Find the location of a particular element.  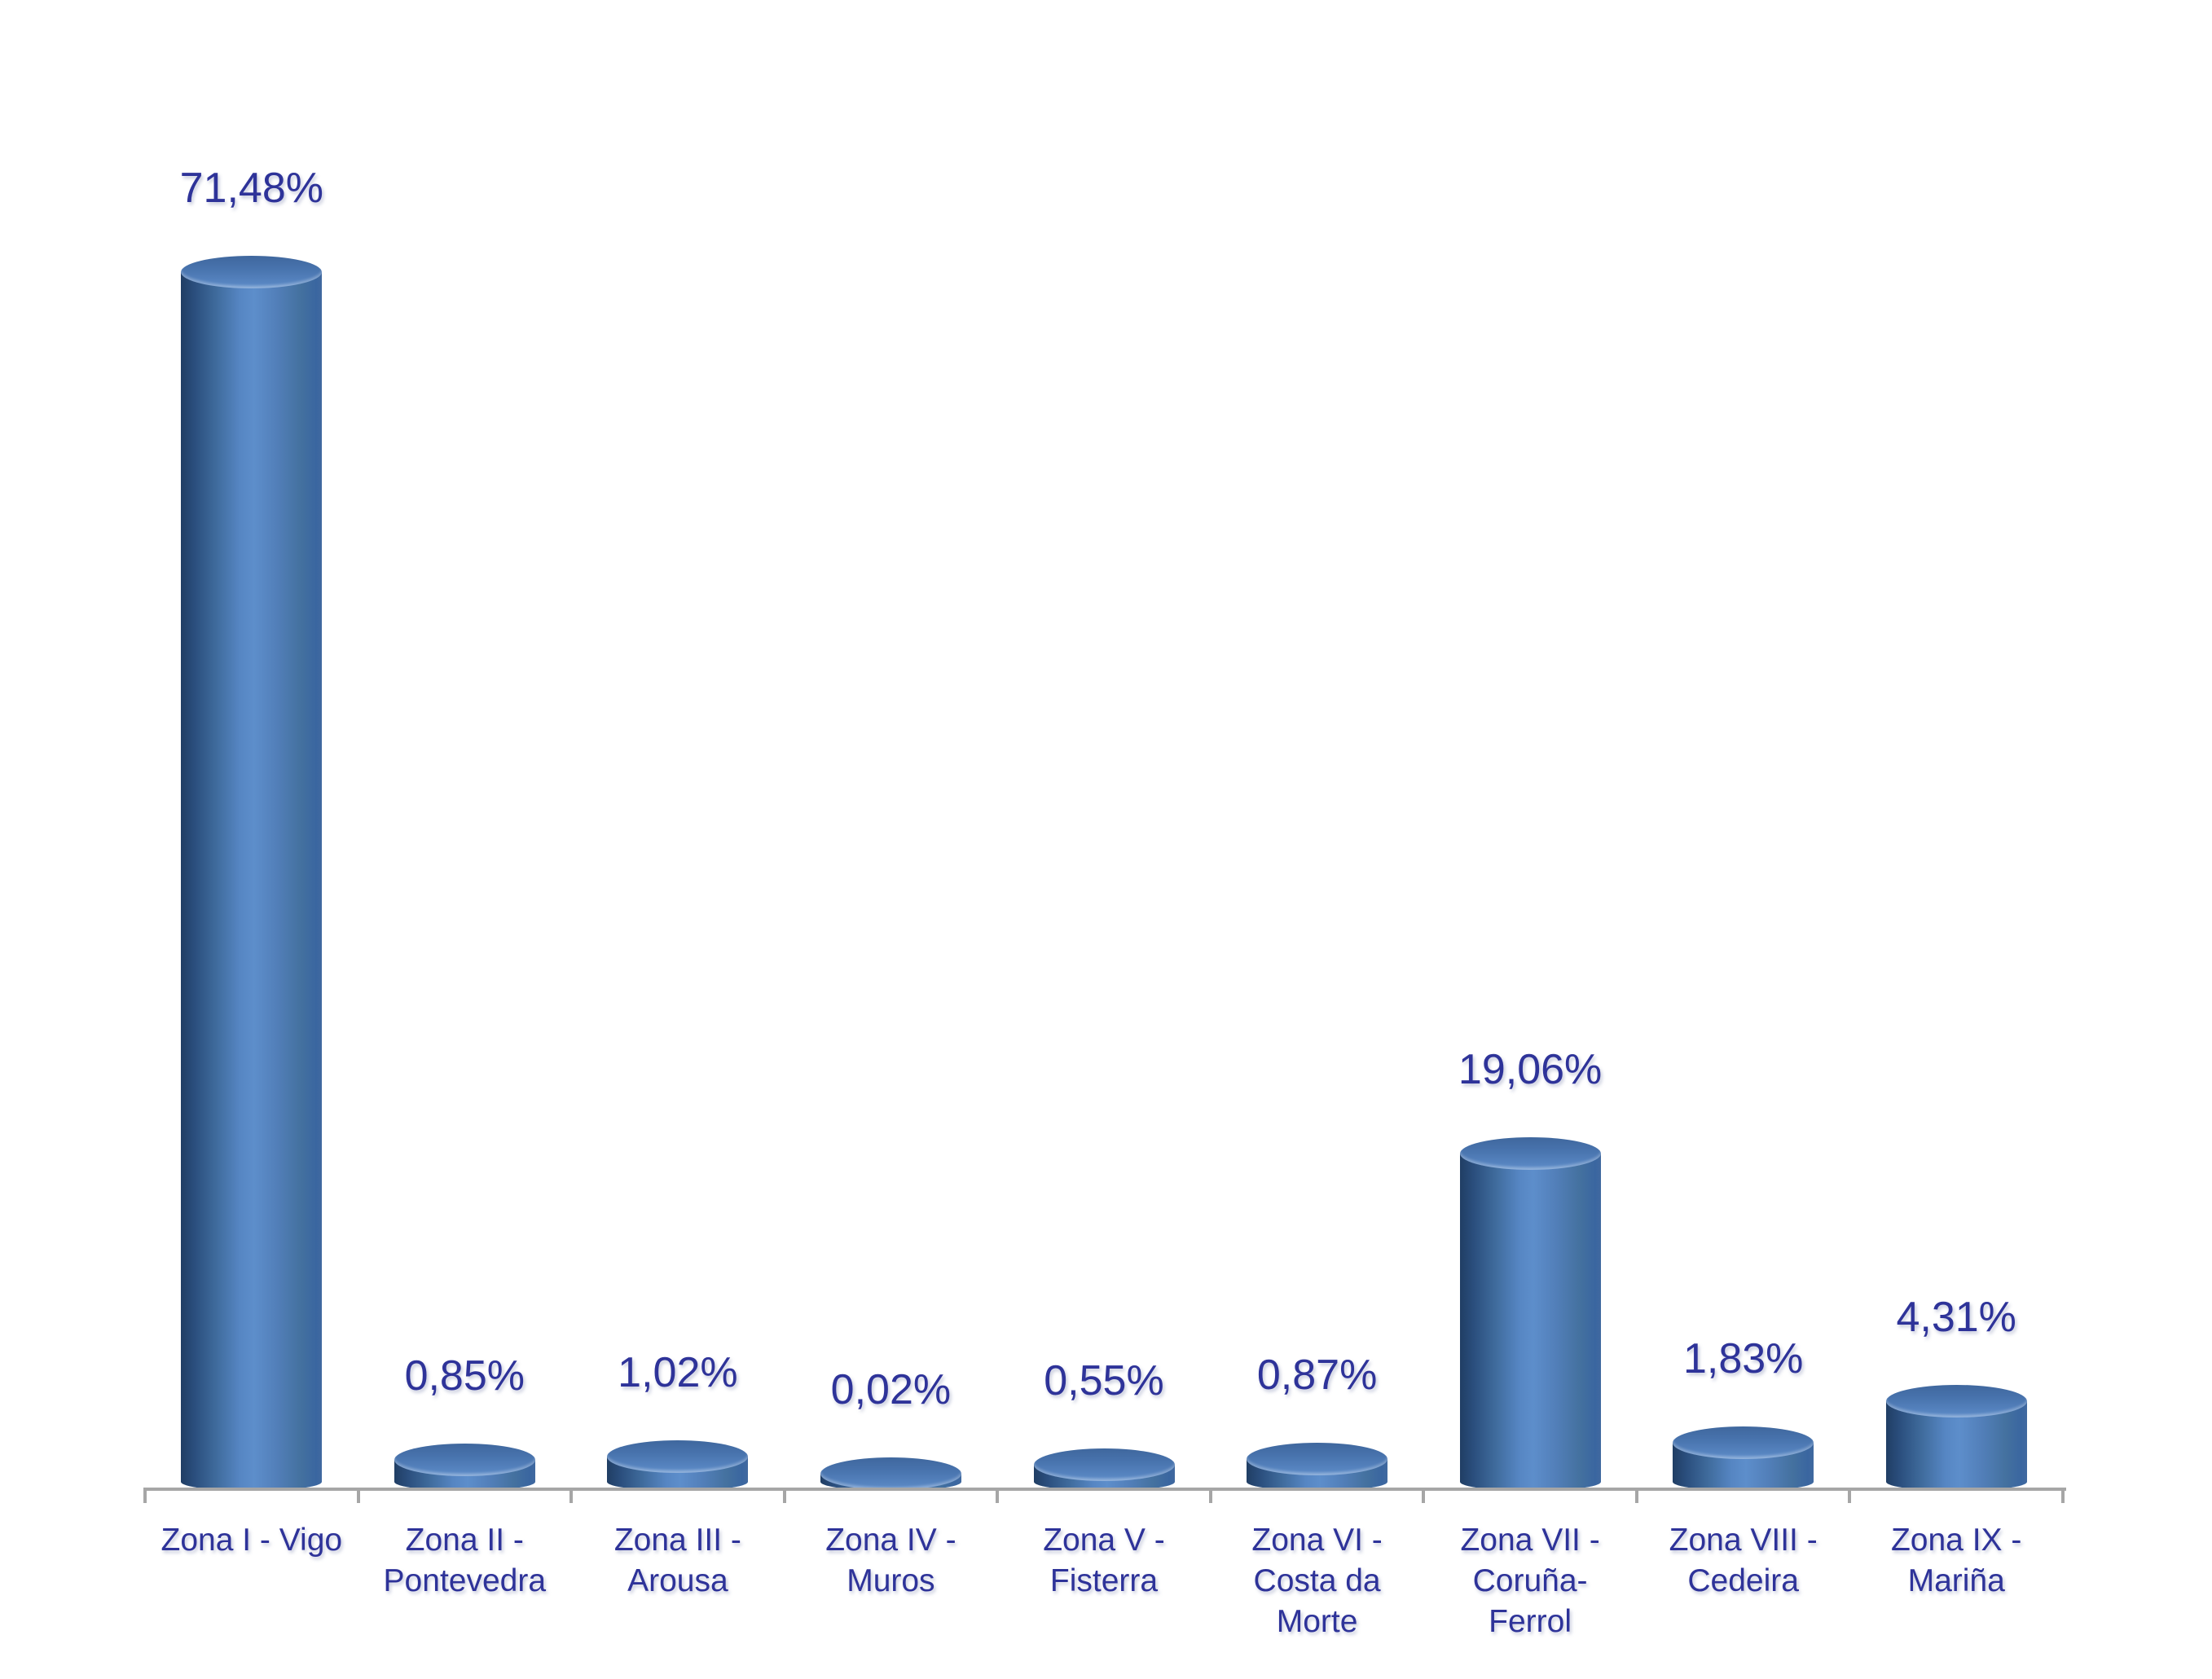

category-label: Zona IV - Muros is located at coordinates (890, 1561).